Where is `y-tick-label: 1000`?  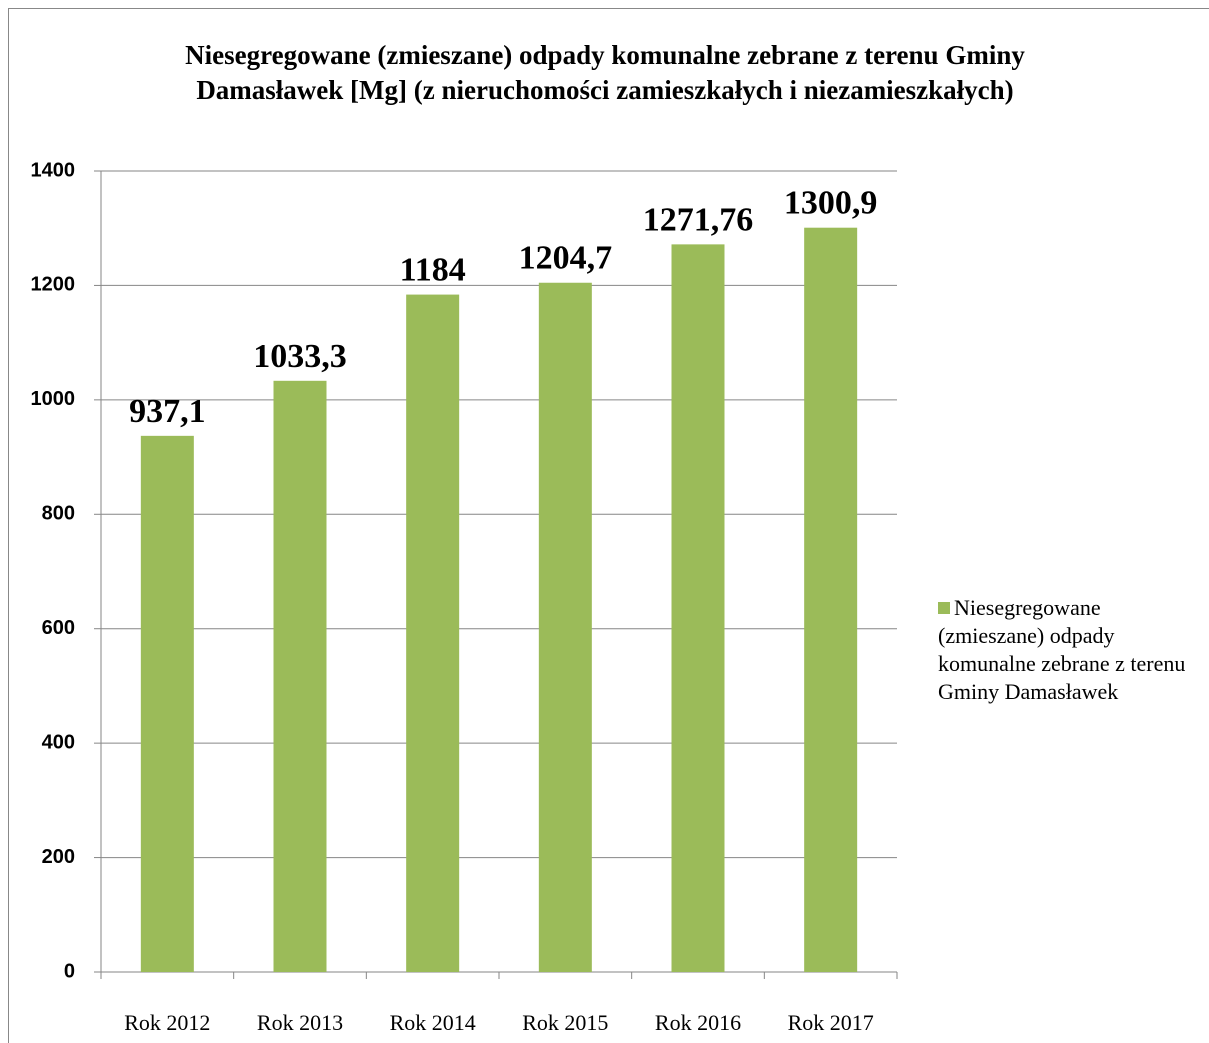 y-tick-label: 1000 is located at coordinates (53, 399).